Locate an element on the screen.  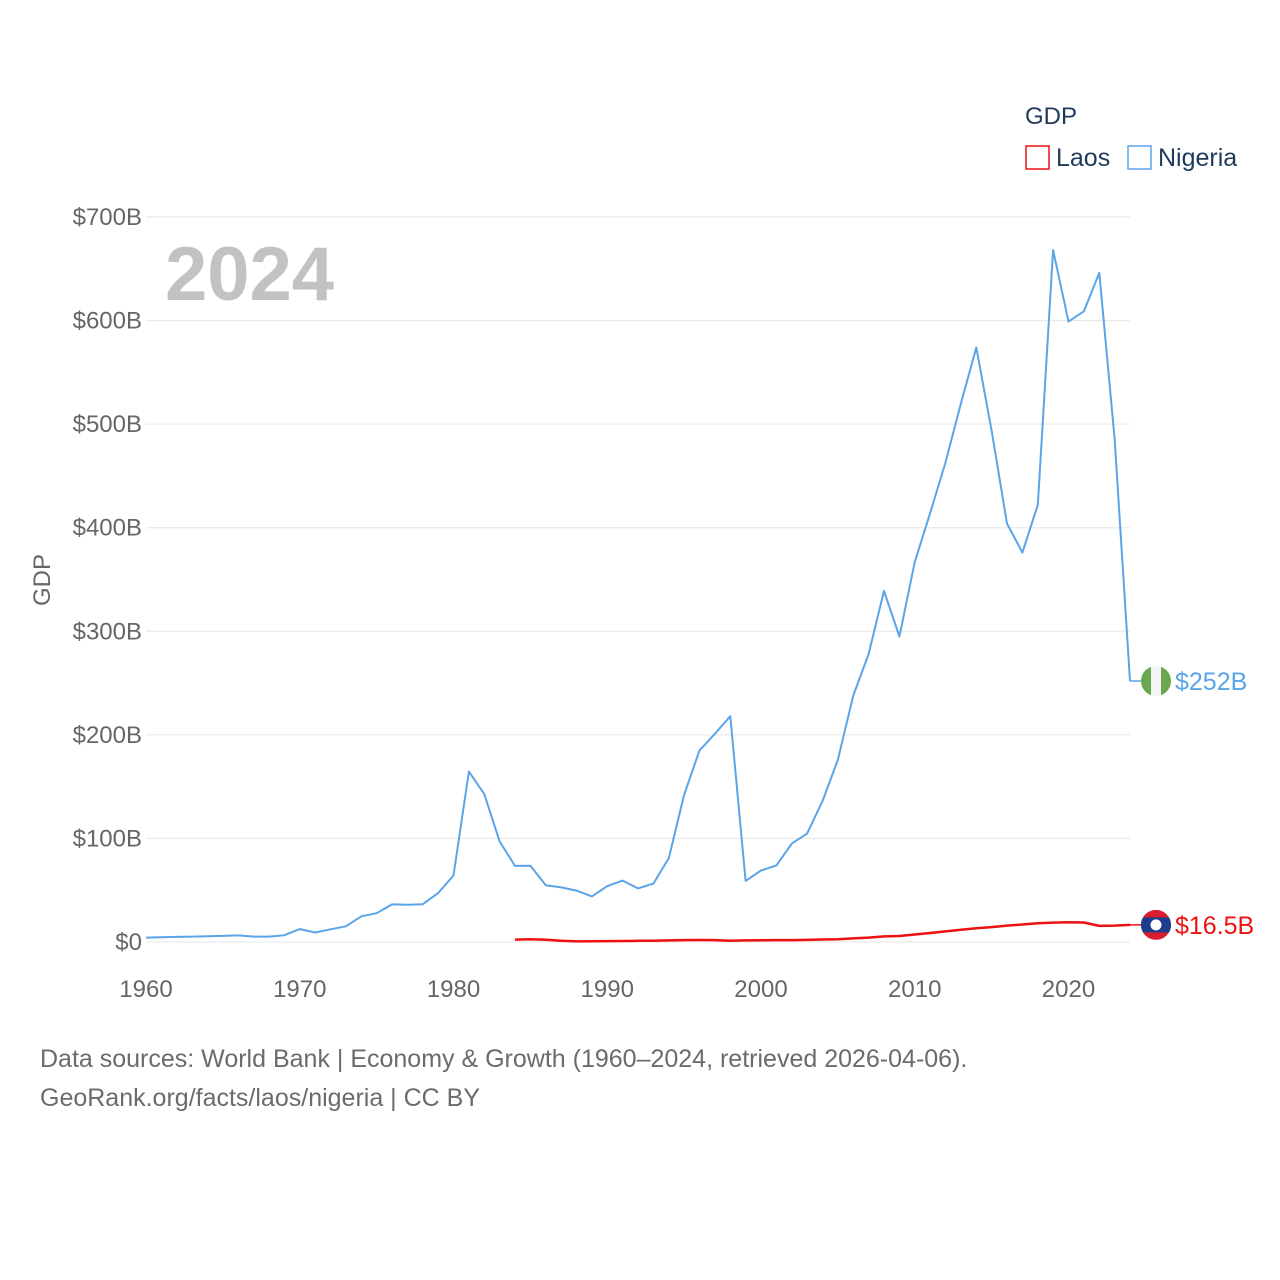
y-tick-label: $700B is located at coordinates (107, 217).